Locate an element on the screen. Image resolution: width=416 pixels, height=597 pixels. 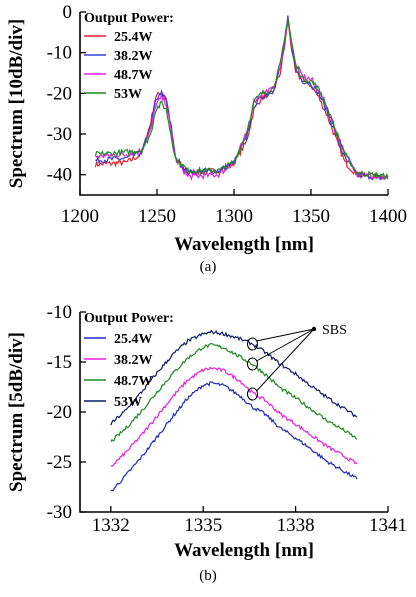
figure-caption: (b) is located at coordinates (208, 576).